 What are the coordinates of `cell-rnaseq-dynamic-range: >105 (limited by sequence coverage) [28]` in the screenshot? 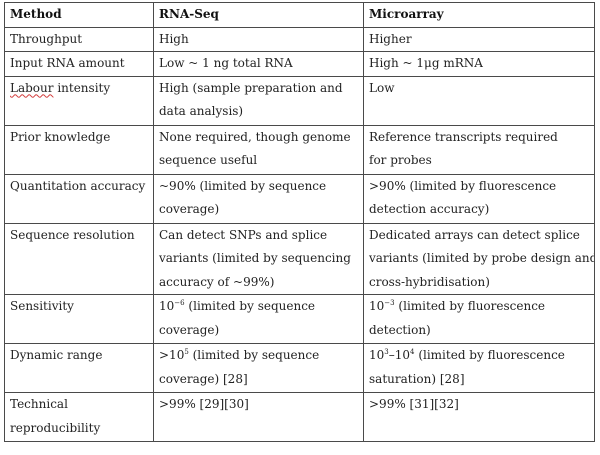 It's located at (258, 368).